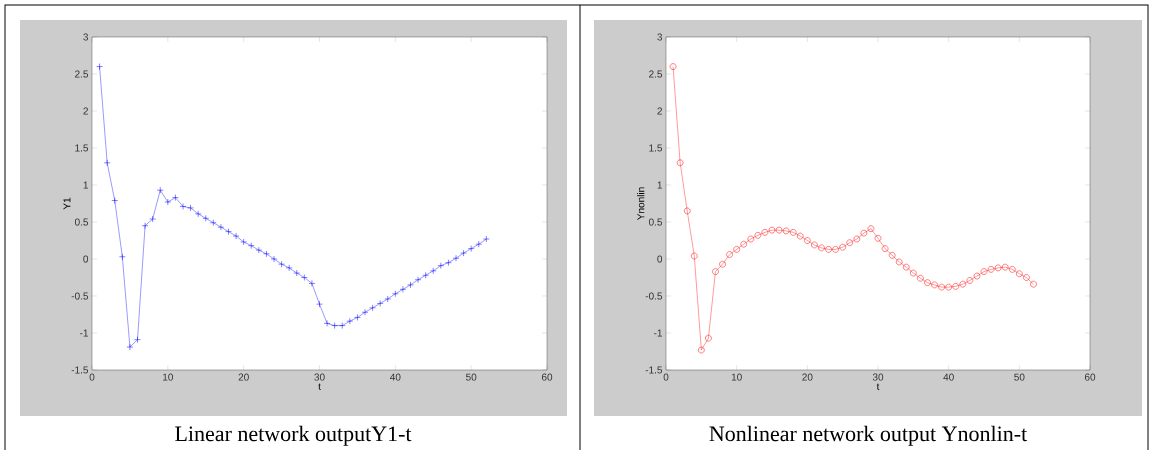 This screenshot has height=450, width=1150. Describe the element at coordinates (395, 377) in the screenshot. I see `x-tick-label: 40` at that location.